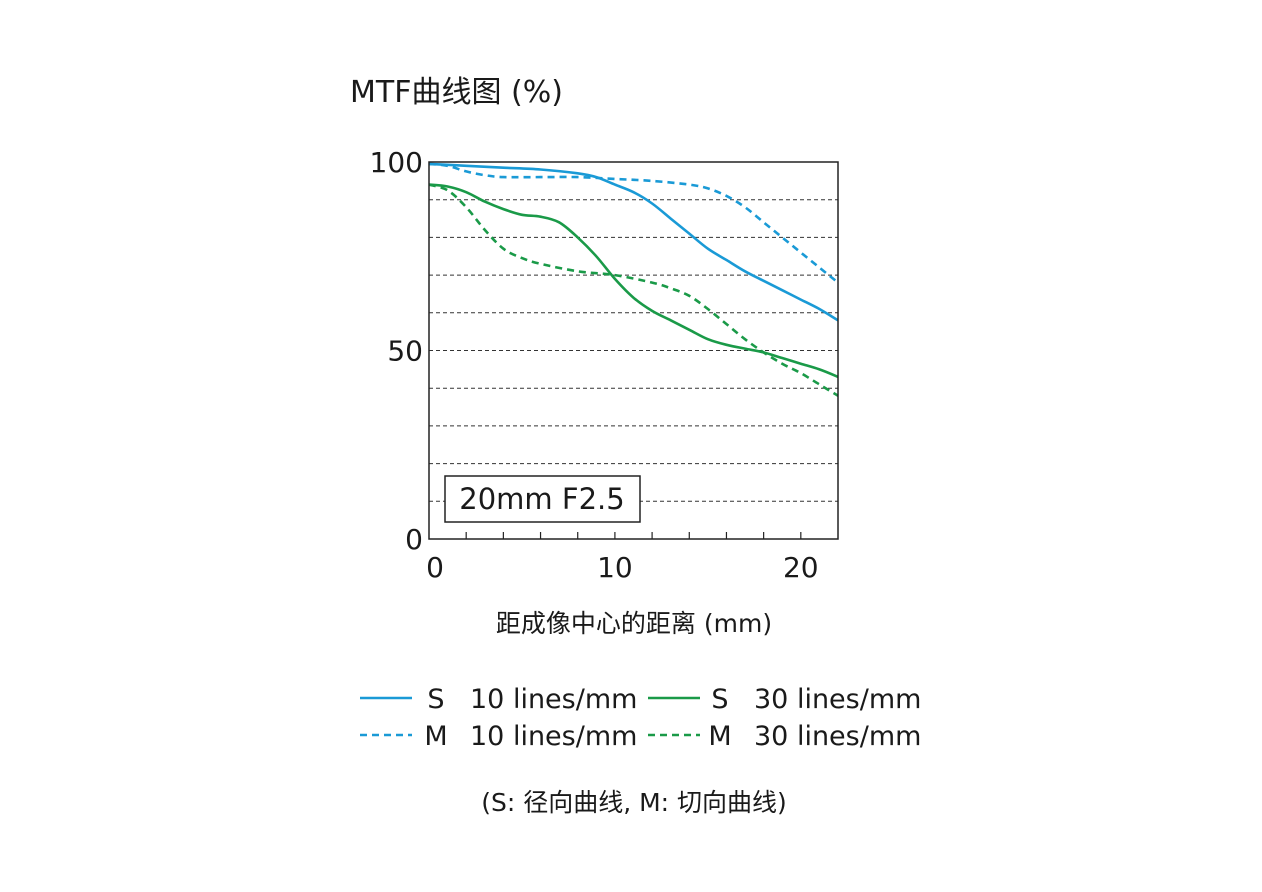 The image size is (1262, 892). I want to click on x-tick-label: 10, so click(615, 567).